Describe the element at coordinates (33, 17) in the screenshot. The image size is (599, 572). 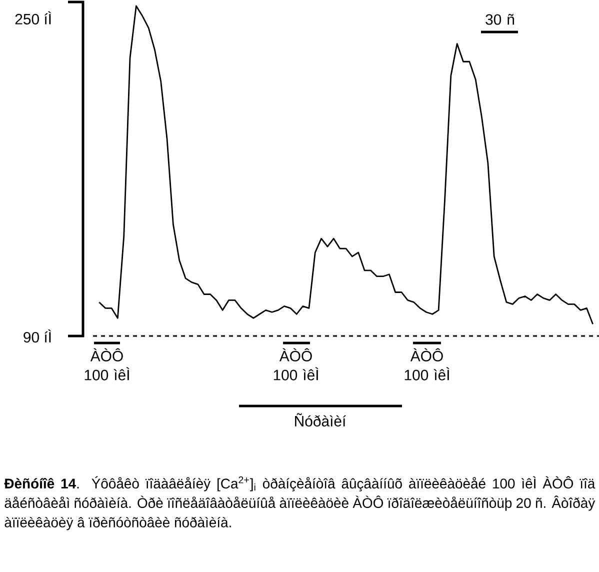
I see `y-tick-label: 250 íÌ` at that location.